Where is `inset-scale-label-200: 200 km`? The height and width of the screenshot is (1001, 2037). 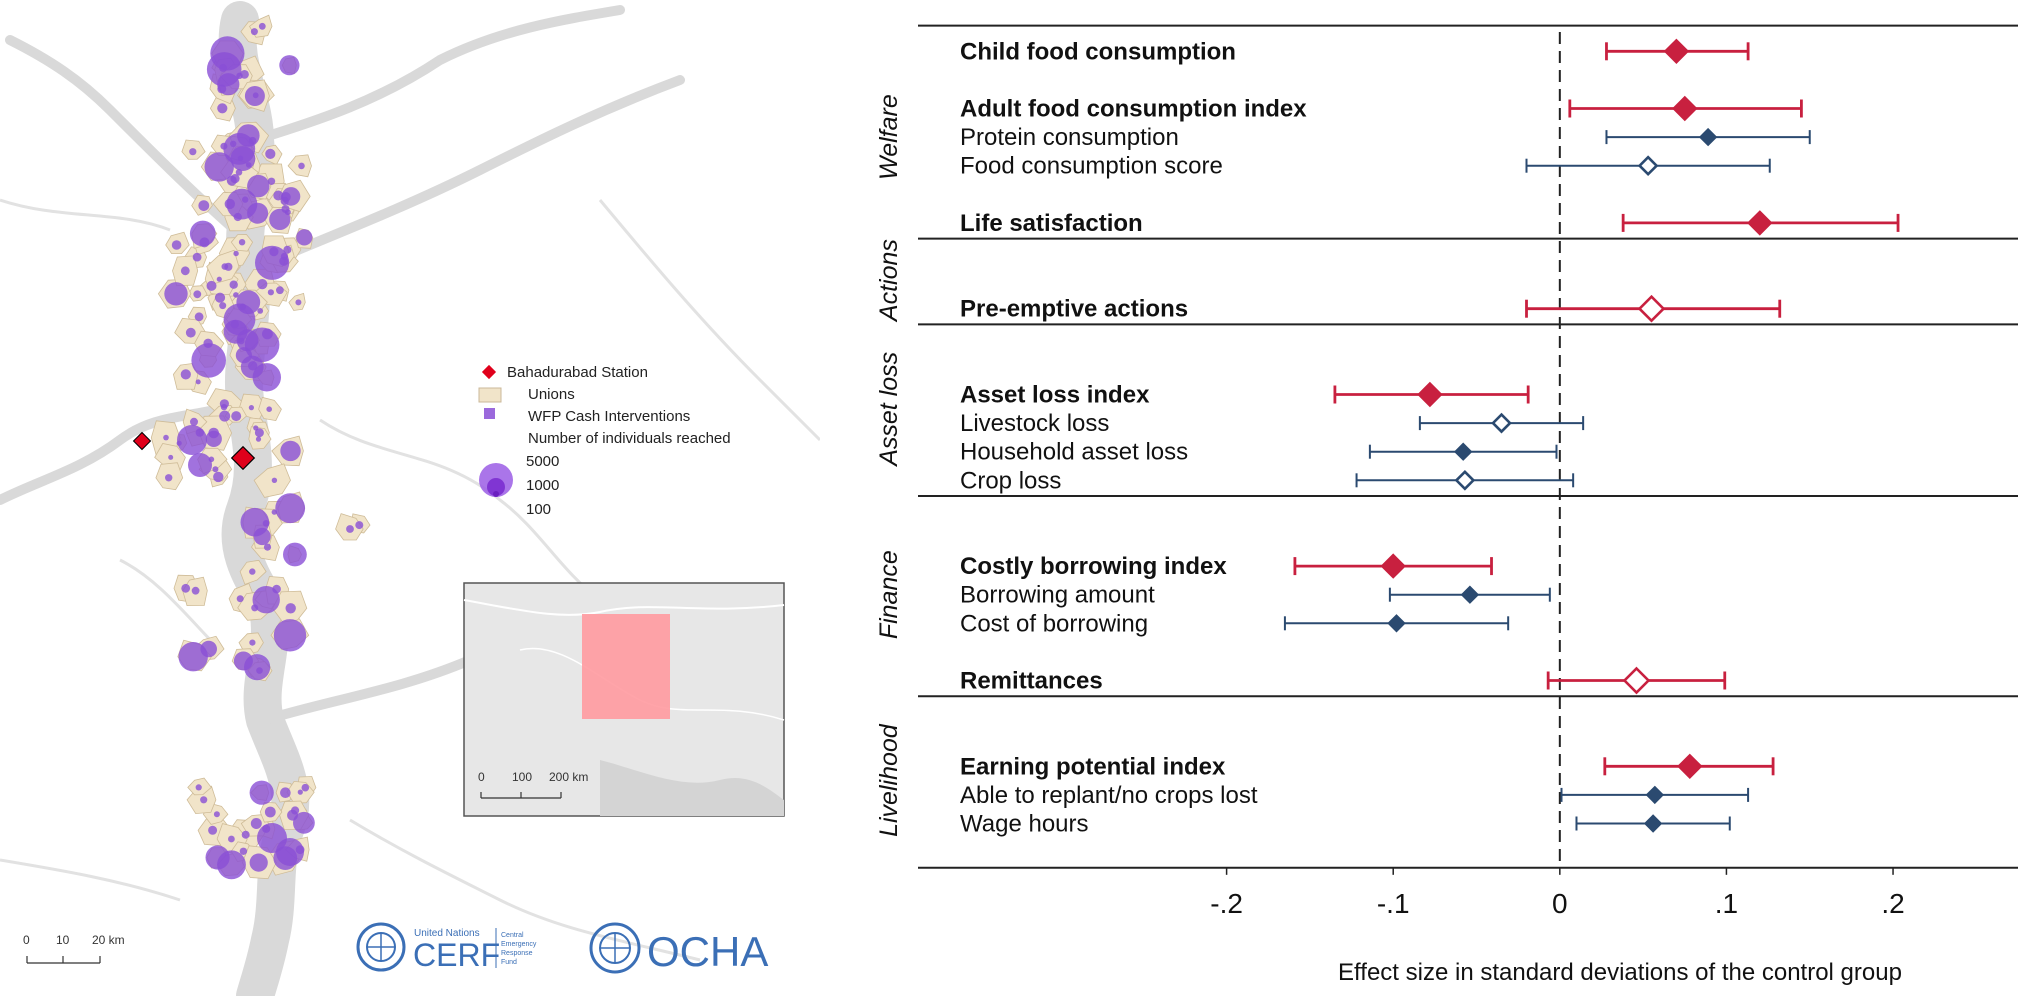 inset-scale-label-200: 200 km is located at coordinates (568, 777).